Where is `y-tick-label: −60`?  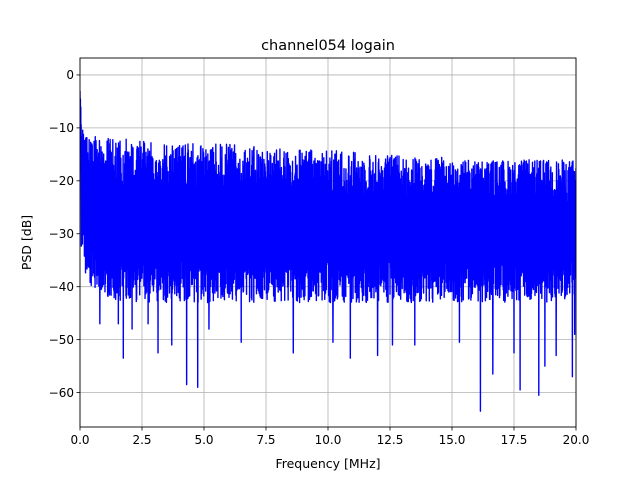 y-tick-label: −60 is located at coordinates (61, 393).